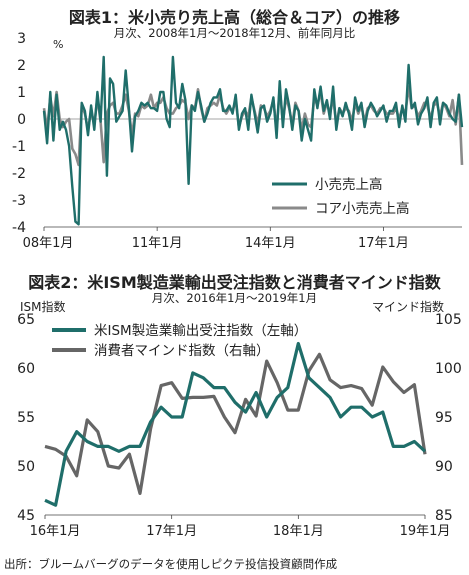 This screenshot has height=575, width=469. I want to click on left-y-tick-label: 65, so click(26, 320).